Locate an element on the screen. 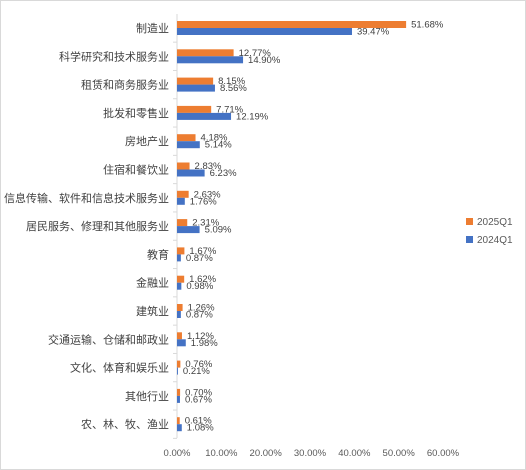 The width and height of the screenshot is (526, 470). category-label: 房地产业 is located at coordinates (147, 141).